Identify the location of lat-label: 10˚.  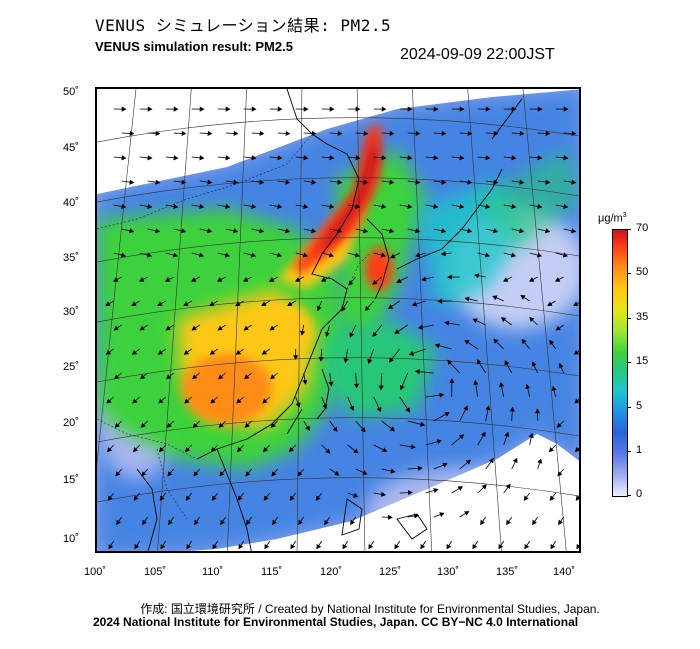
(71, 539).